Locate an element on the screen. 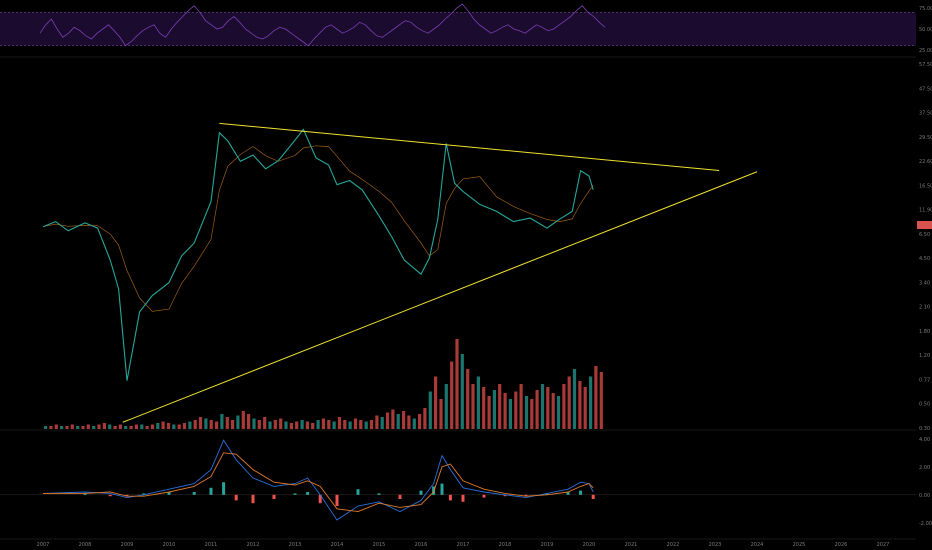  price-tick-label: 4.50 is located at coordinates (924, 259).